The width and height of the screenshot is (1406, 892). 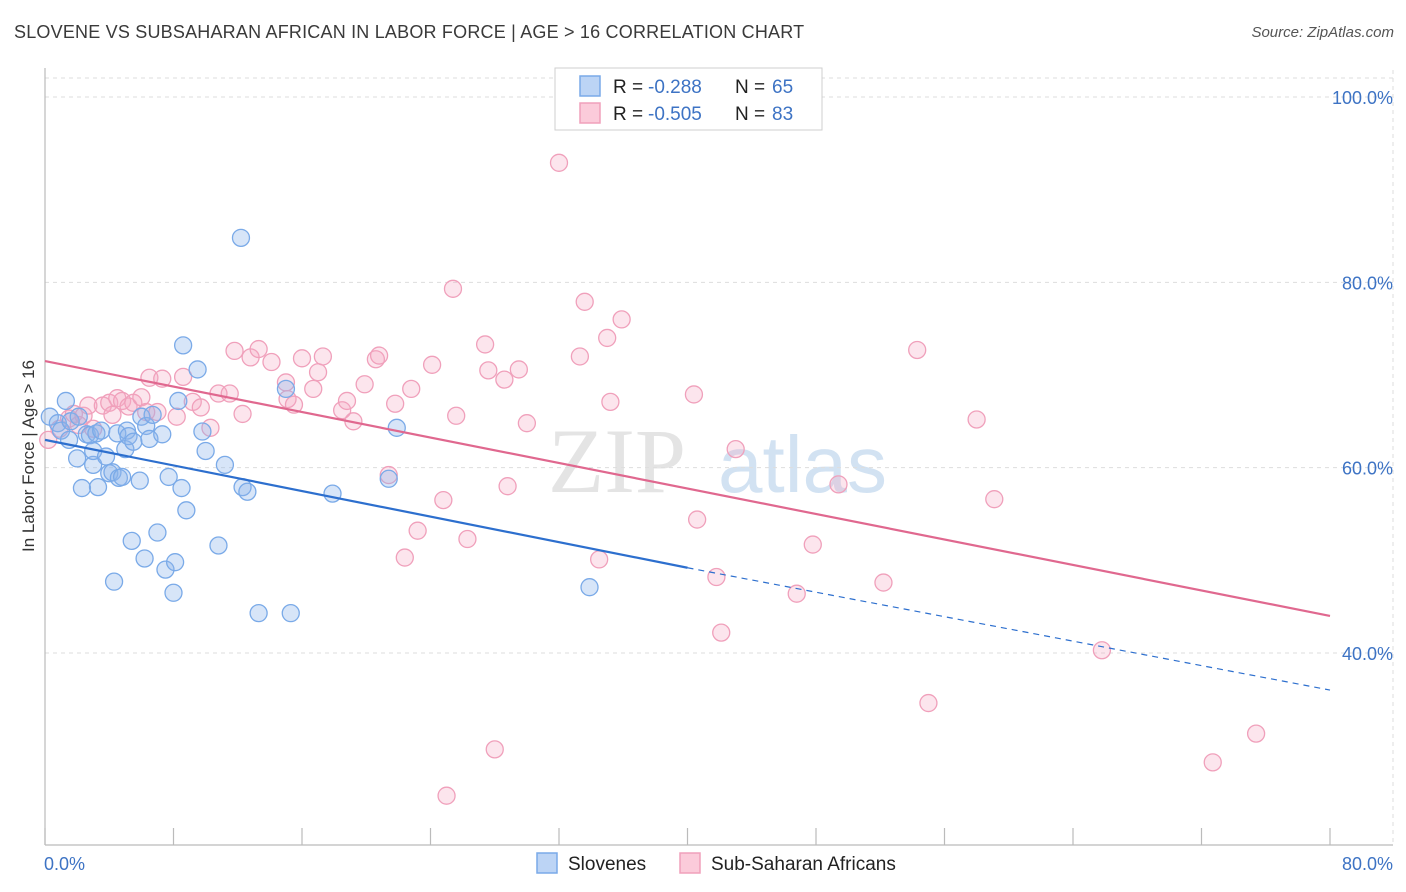 I want to click on top-legend: R = -0.288 N = 65 R = -0.505 N = 83, so click(x=688, y=99).